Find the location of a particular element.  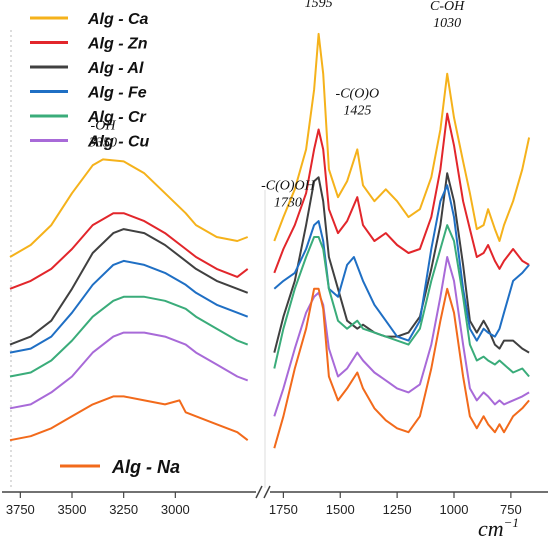

series-line-left-alg-cu is located at coordinates (129, 370).